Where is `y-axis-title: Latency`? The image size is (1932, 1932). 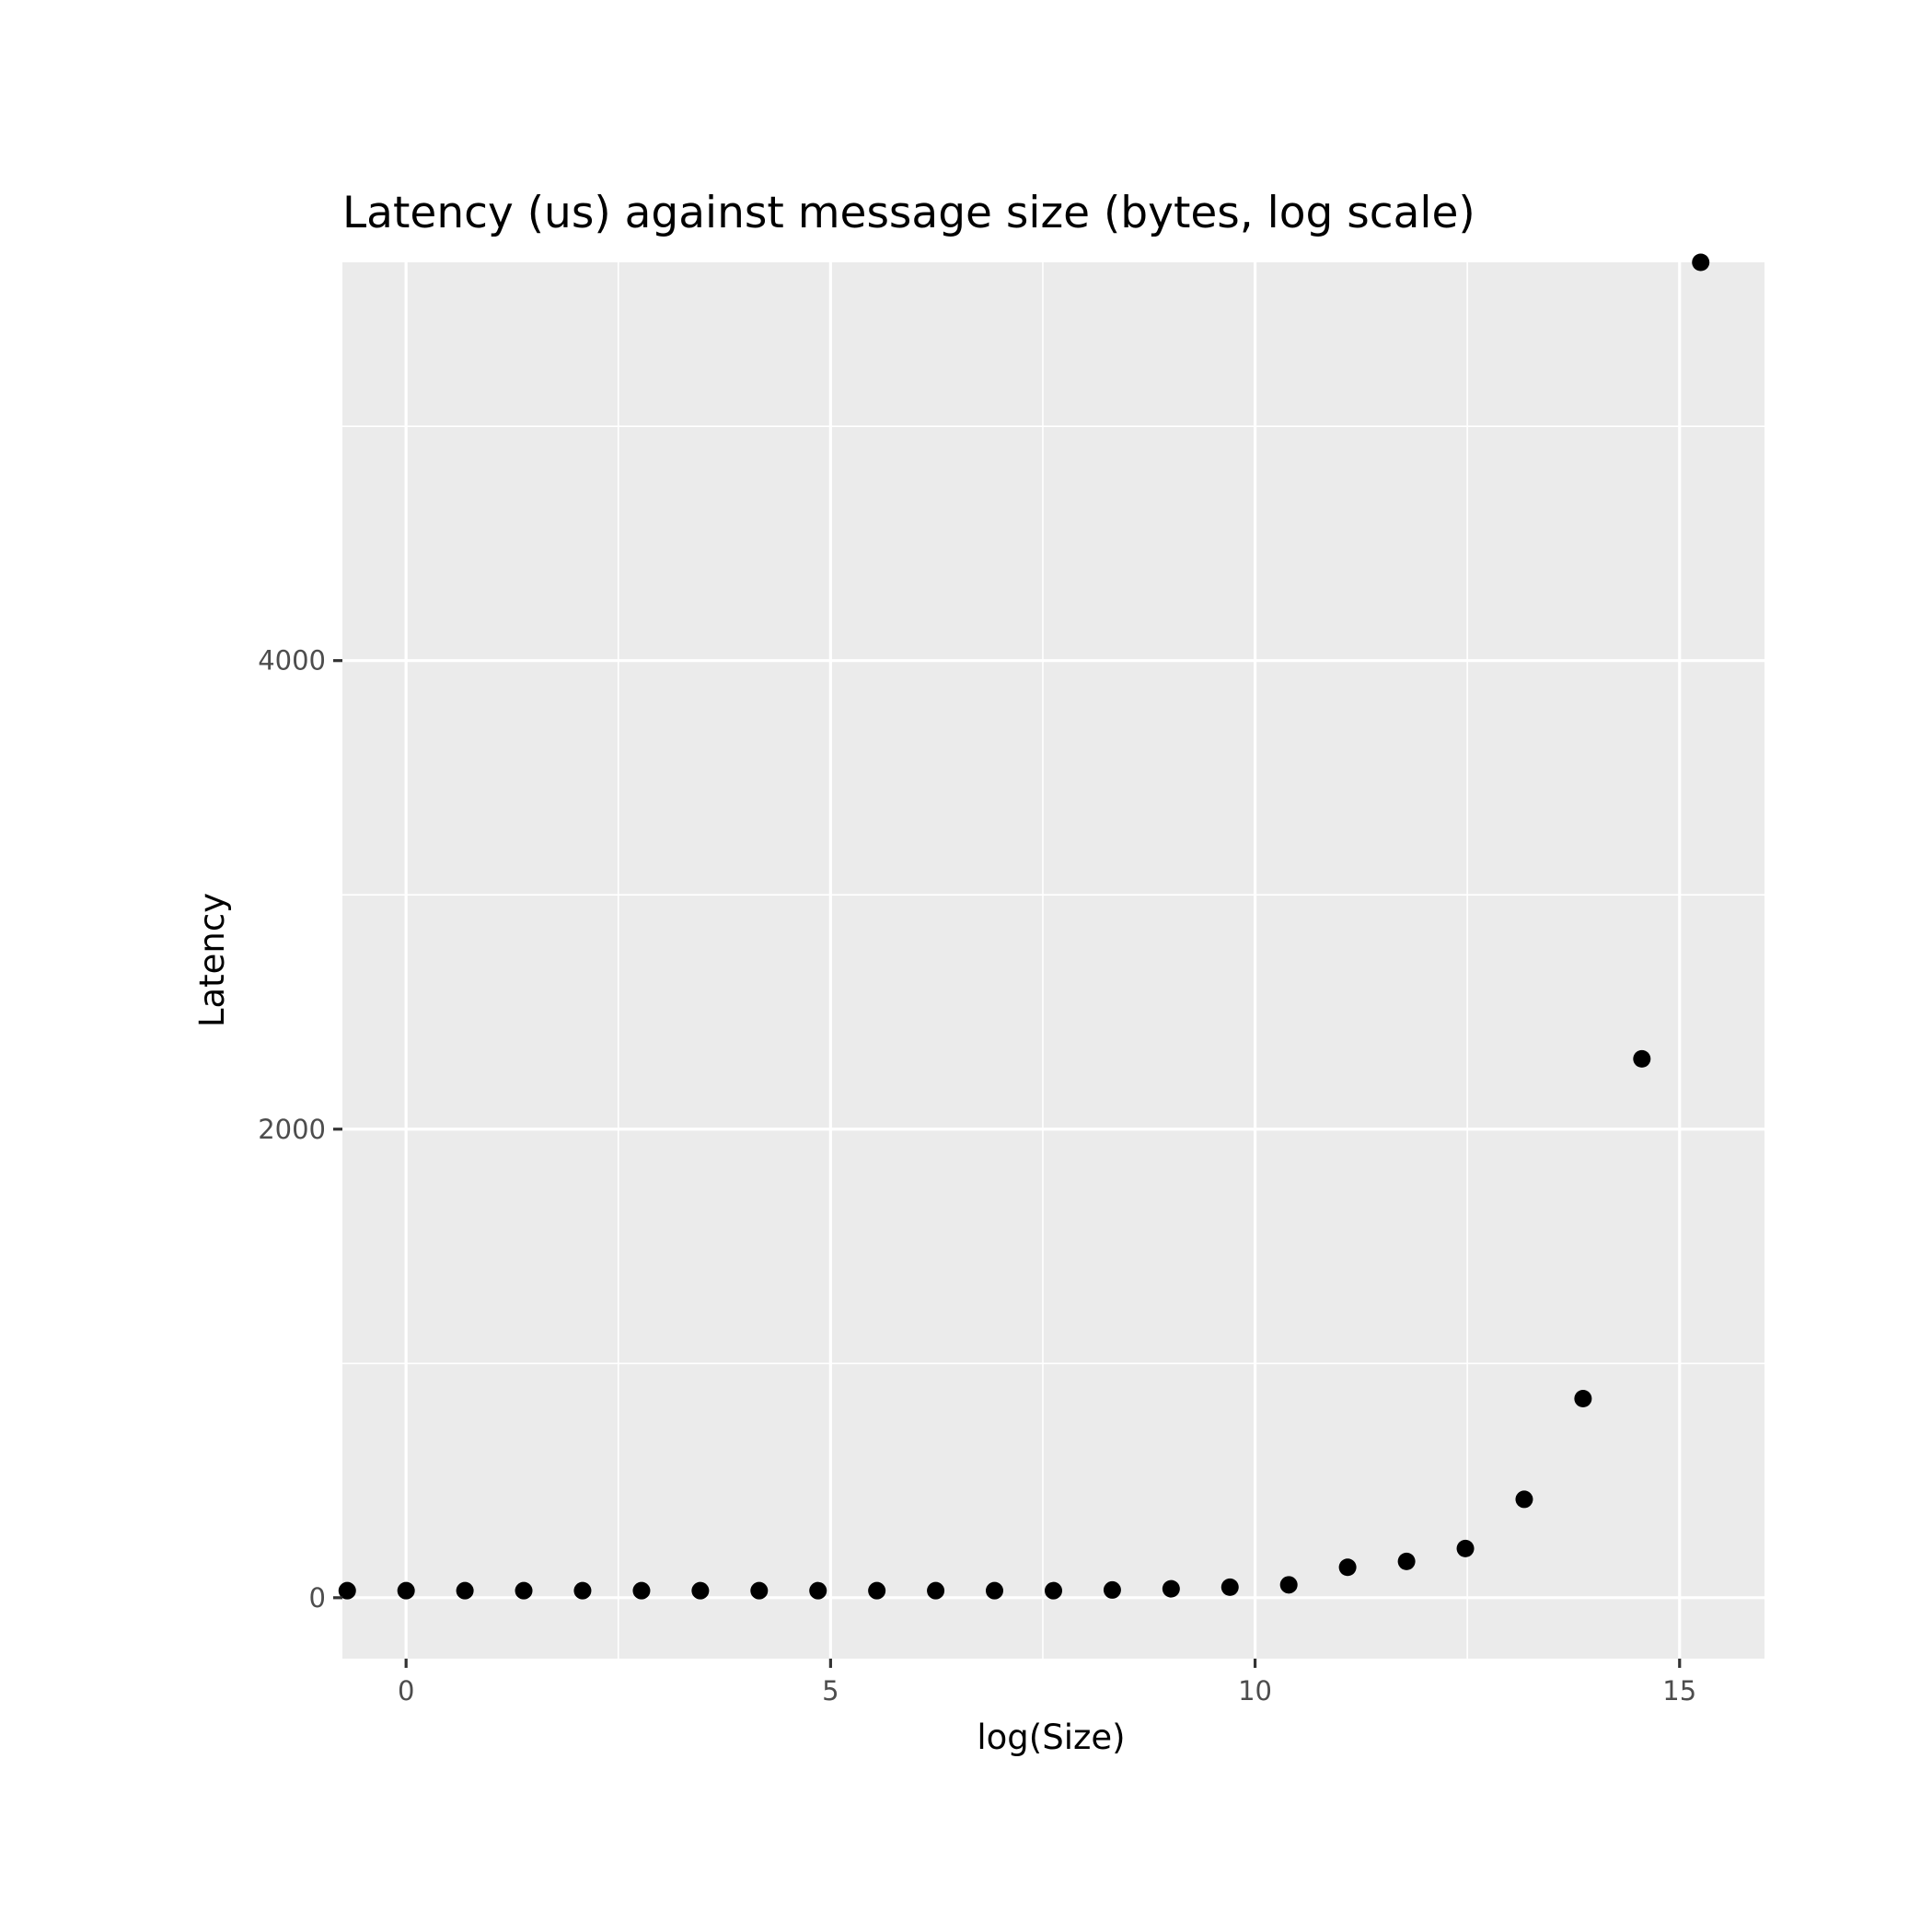
y-axis-title: Latency is located at coordinates (212, 960).